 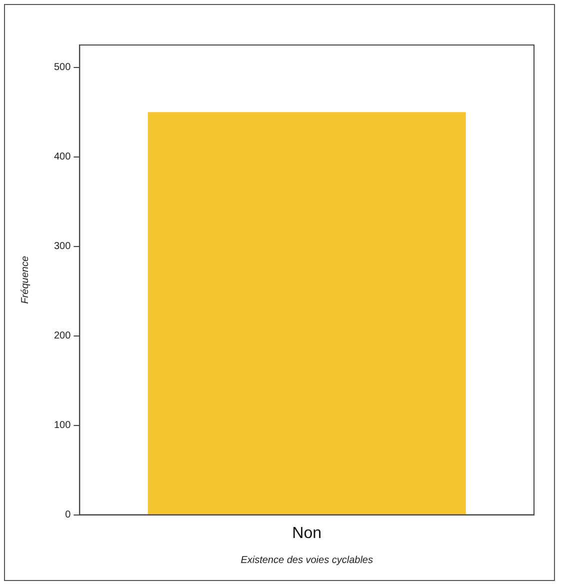 I want to click on y-tick-label: 300, so click(x=63, y=246).